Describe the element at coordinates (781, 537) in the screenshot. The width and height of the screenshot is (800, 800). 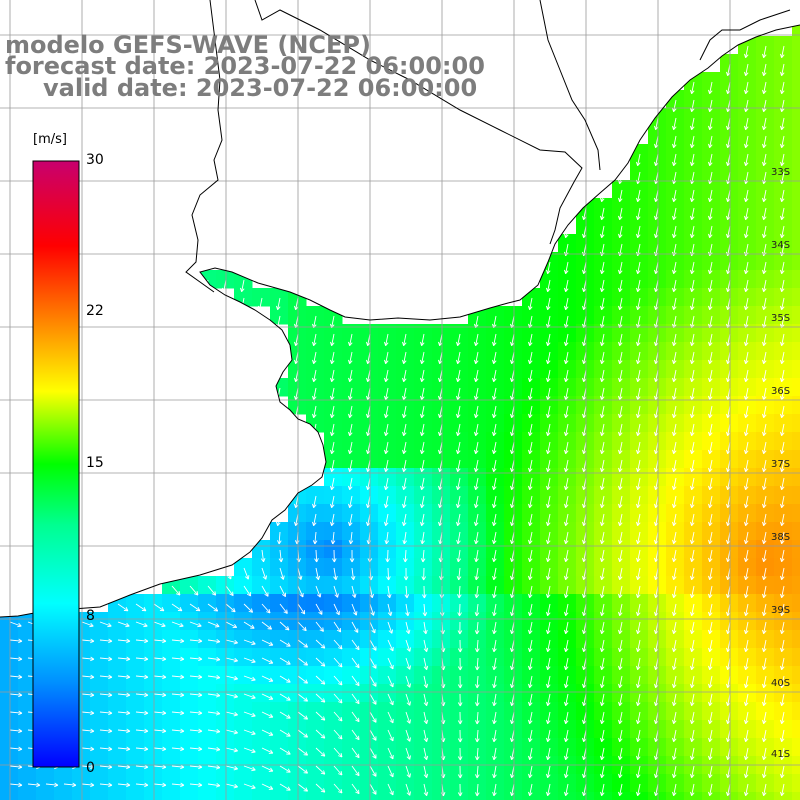
I see `latitude-label: 38S` at that location.